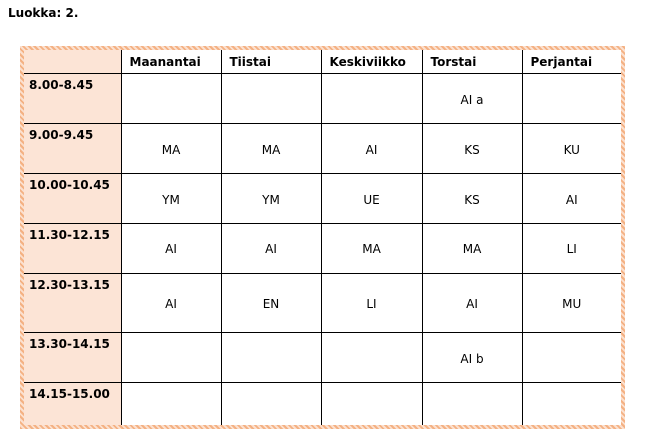  Describe the element at coordinates (571, 62) in the screenshot. I see `day-header: Perjantai` at that location.